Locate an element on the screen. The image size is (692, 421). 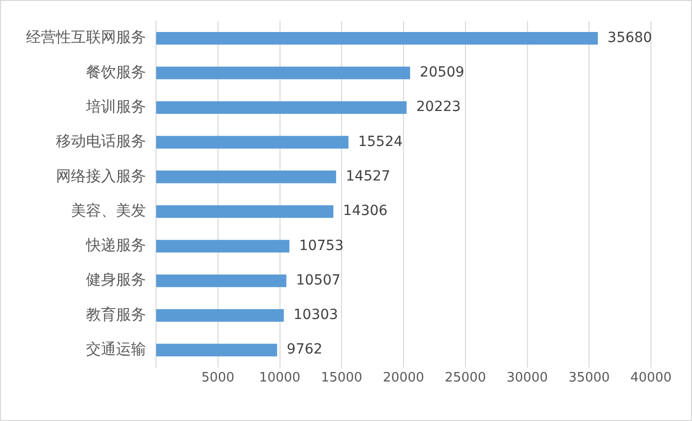
y-tick-label: 教育服务 is located at coordinates (116, 314).